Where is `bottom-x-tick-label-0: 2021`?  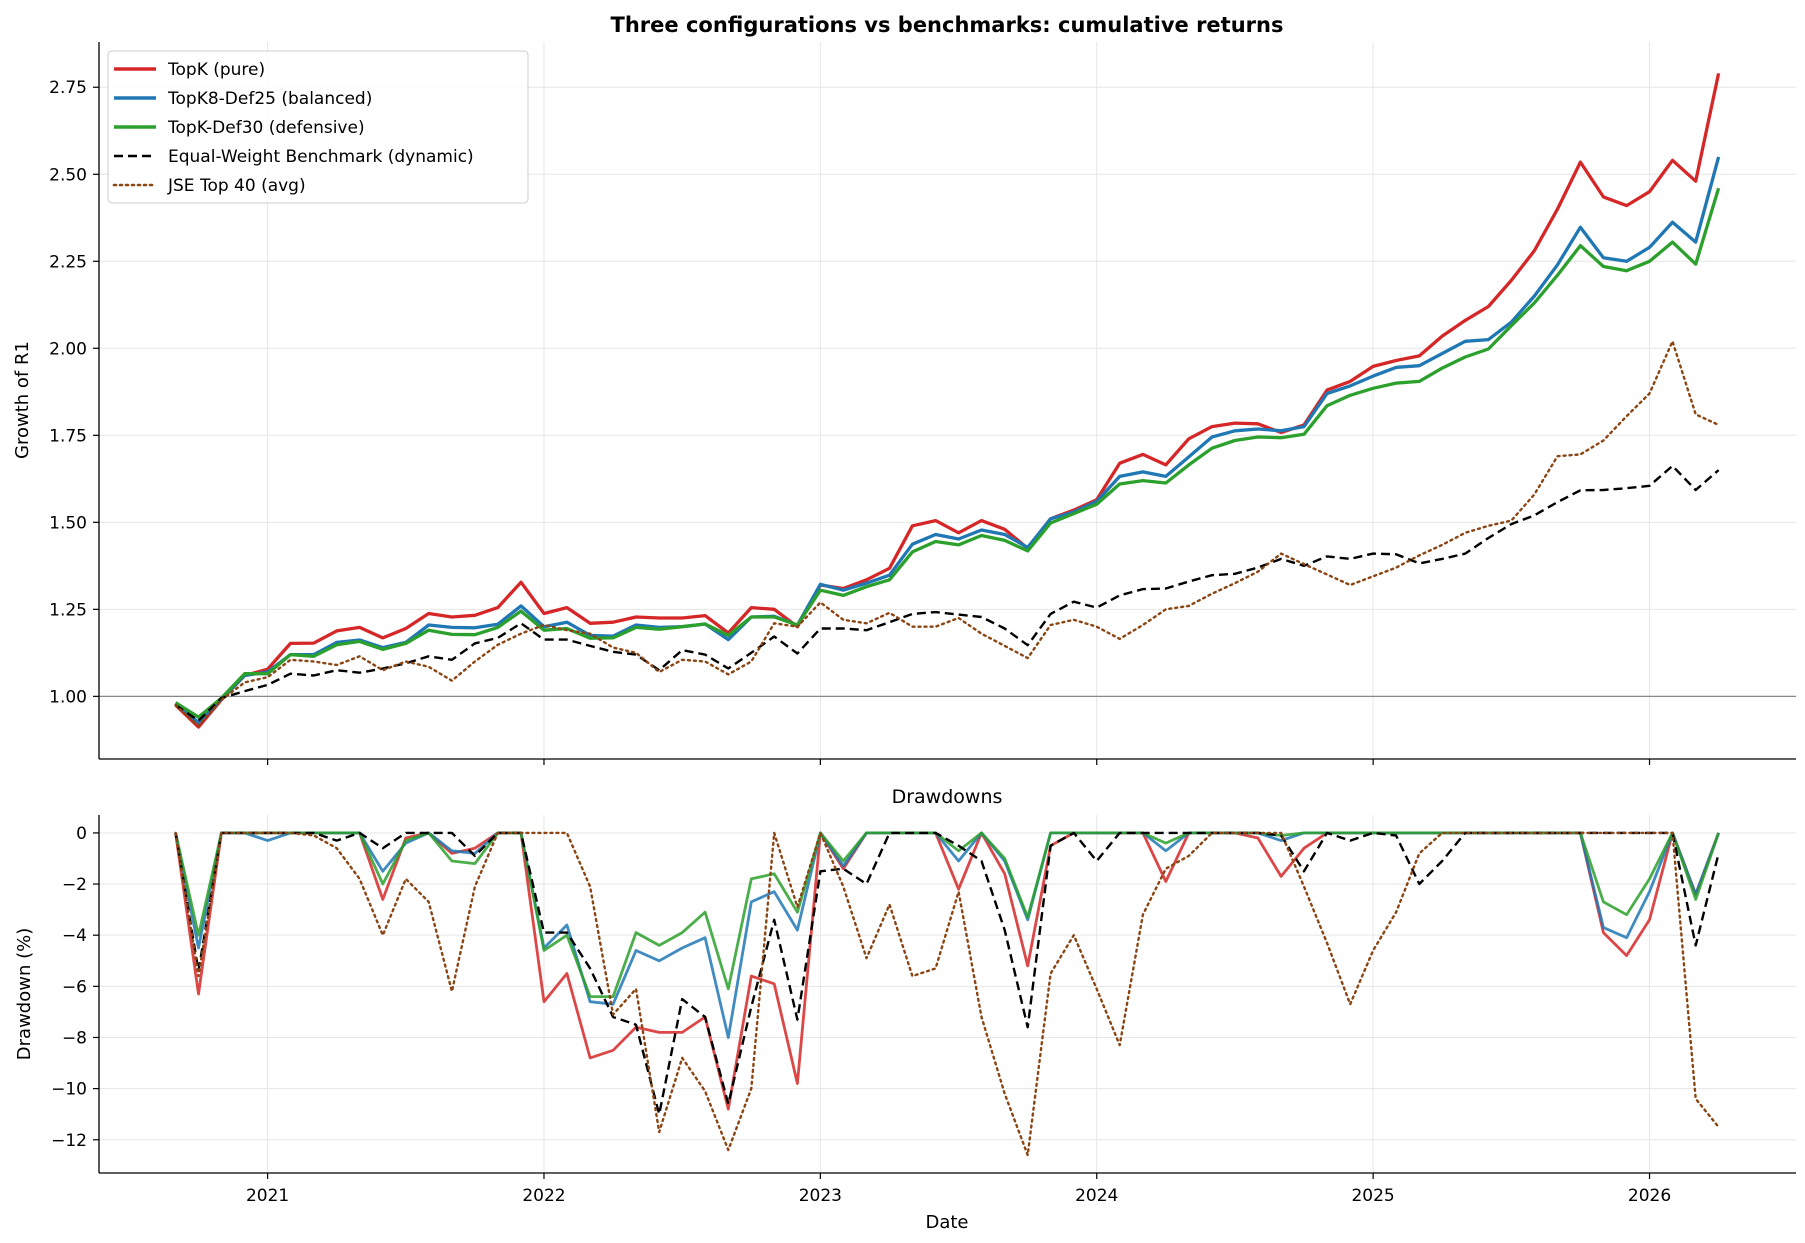
bottom-x-tick-label-0: 2021 is located at coordinates (267, 1196).